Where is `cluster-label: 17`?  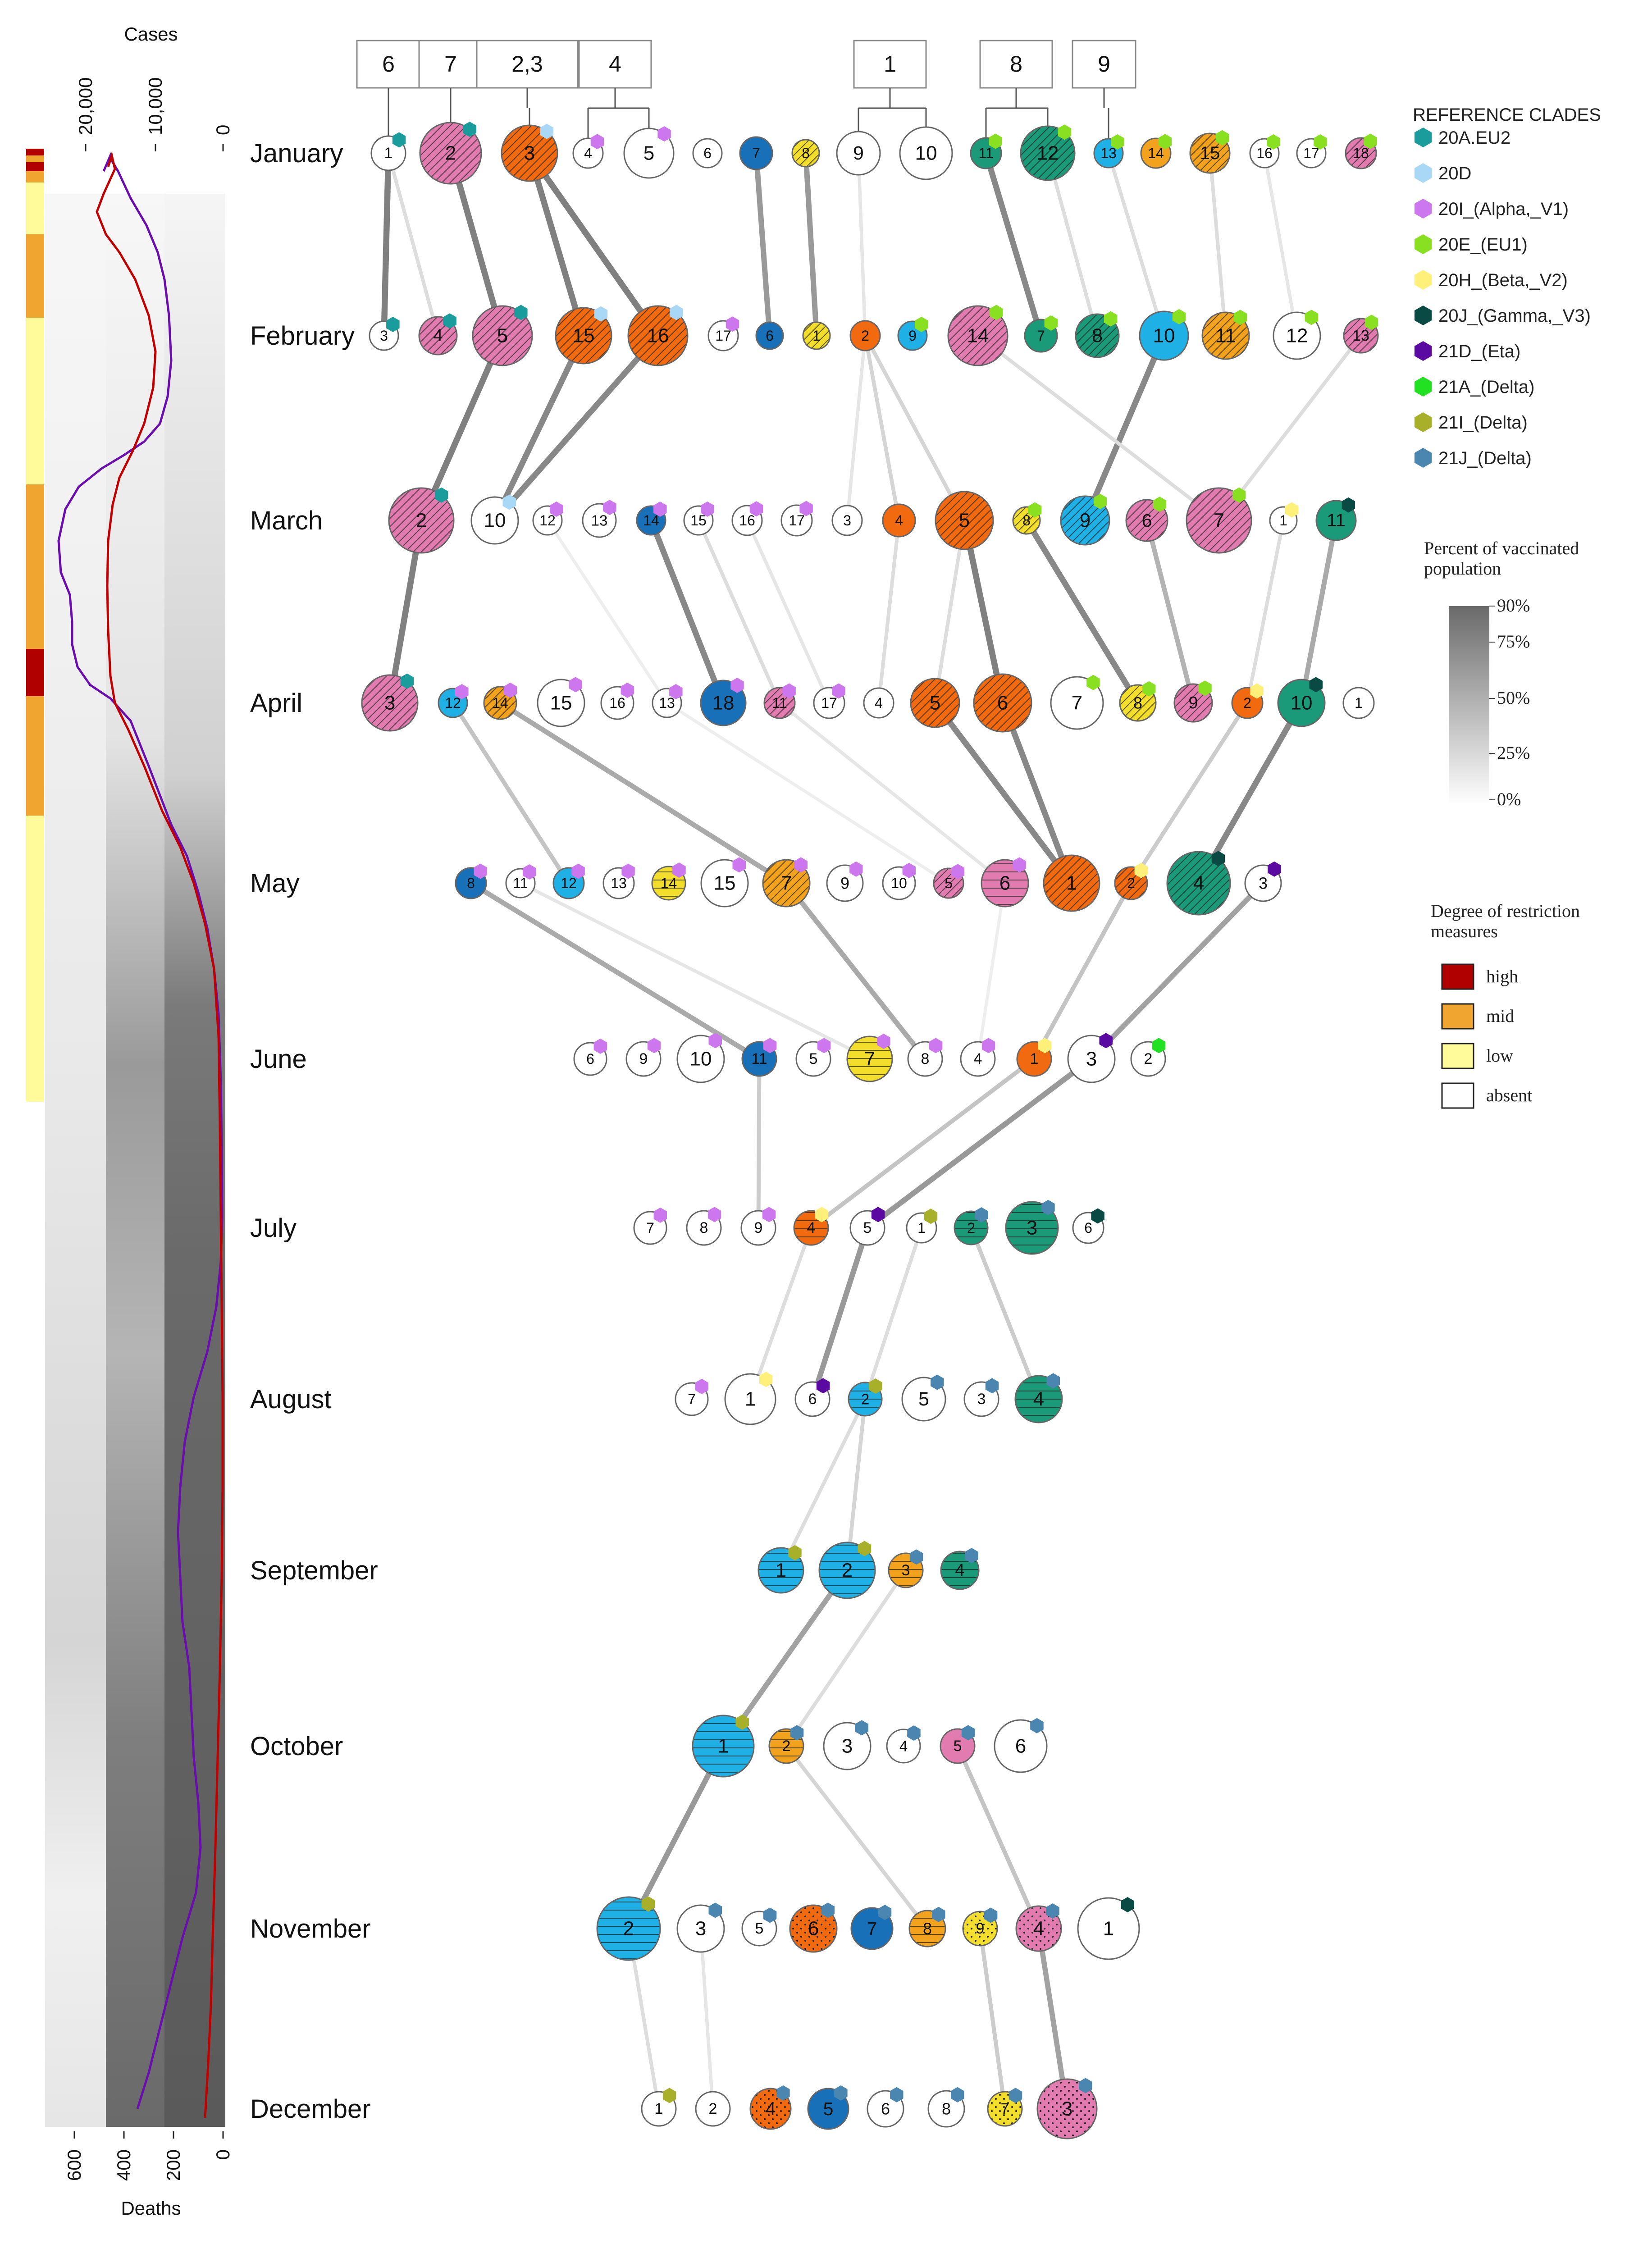
cluster-label: 17 is located at coordinates (829, 703).